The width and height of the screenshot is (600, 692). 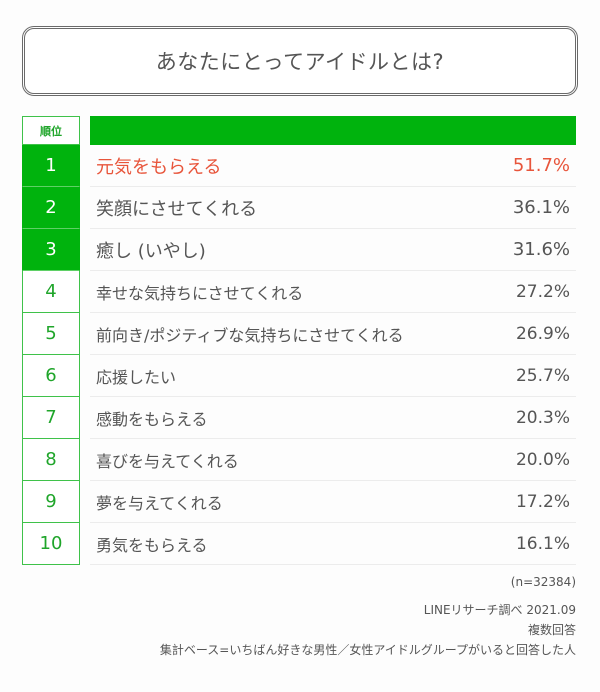 I want to click on rank-cell: 5, so click(x=51, y=334).